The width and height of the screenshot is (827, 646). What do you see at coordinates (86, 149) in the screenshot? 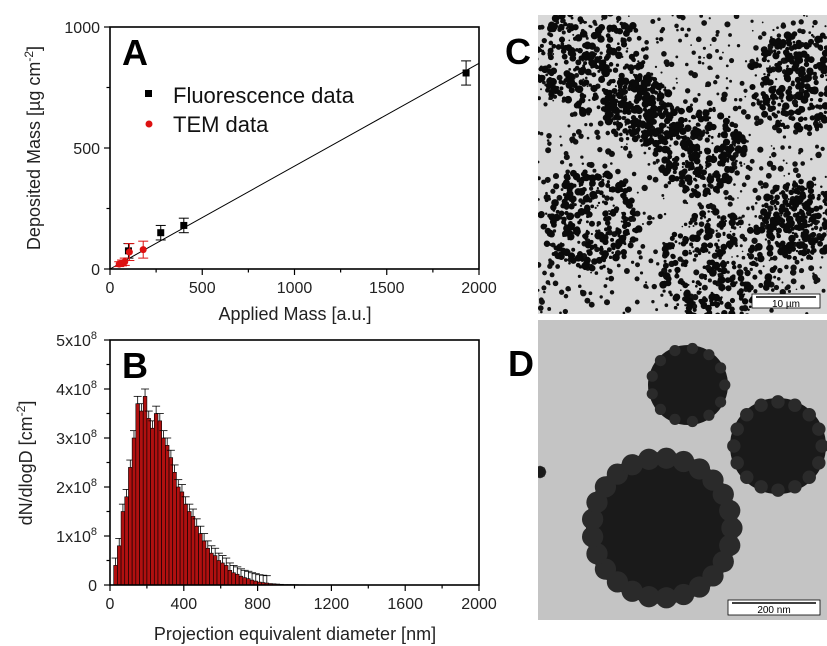
I see `y-tick-label-a: 500` at bounding box center [86, 149].